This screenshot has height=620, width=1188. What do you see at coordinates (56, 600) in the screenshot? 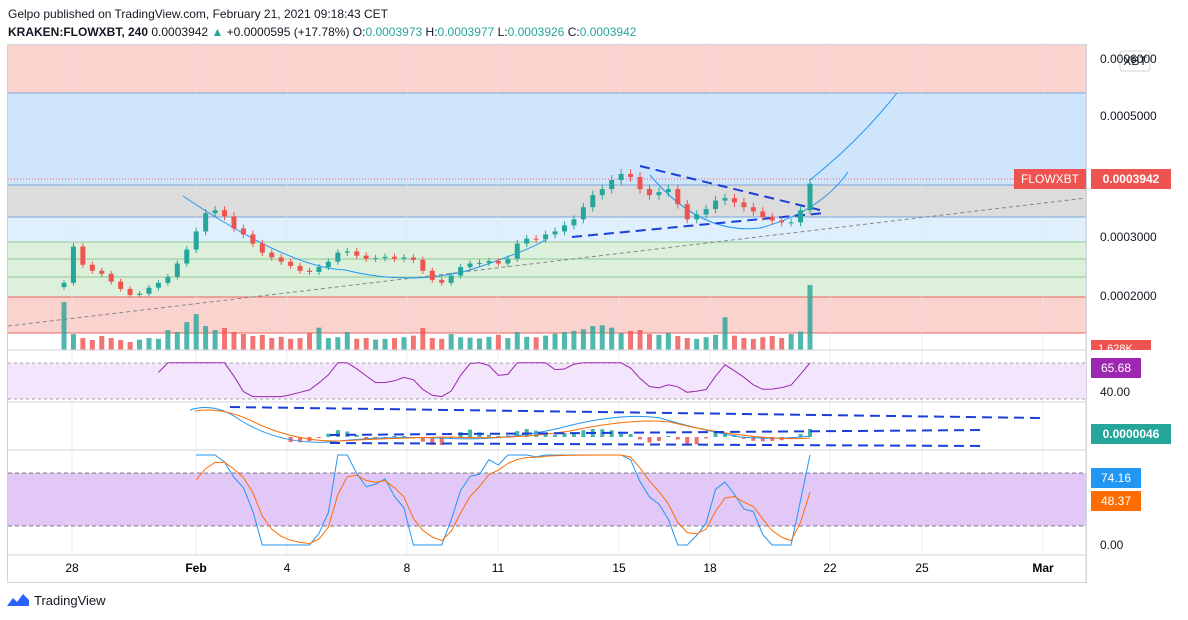
I see `footer: TradingView` at bounding box center [56, 600].